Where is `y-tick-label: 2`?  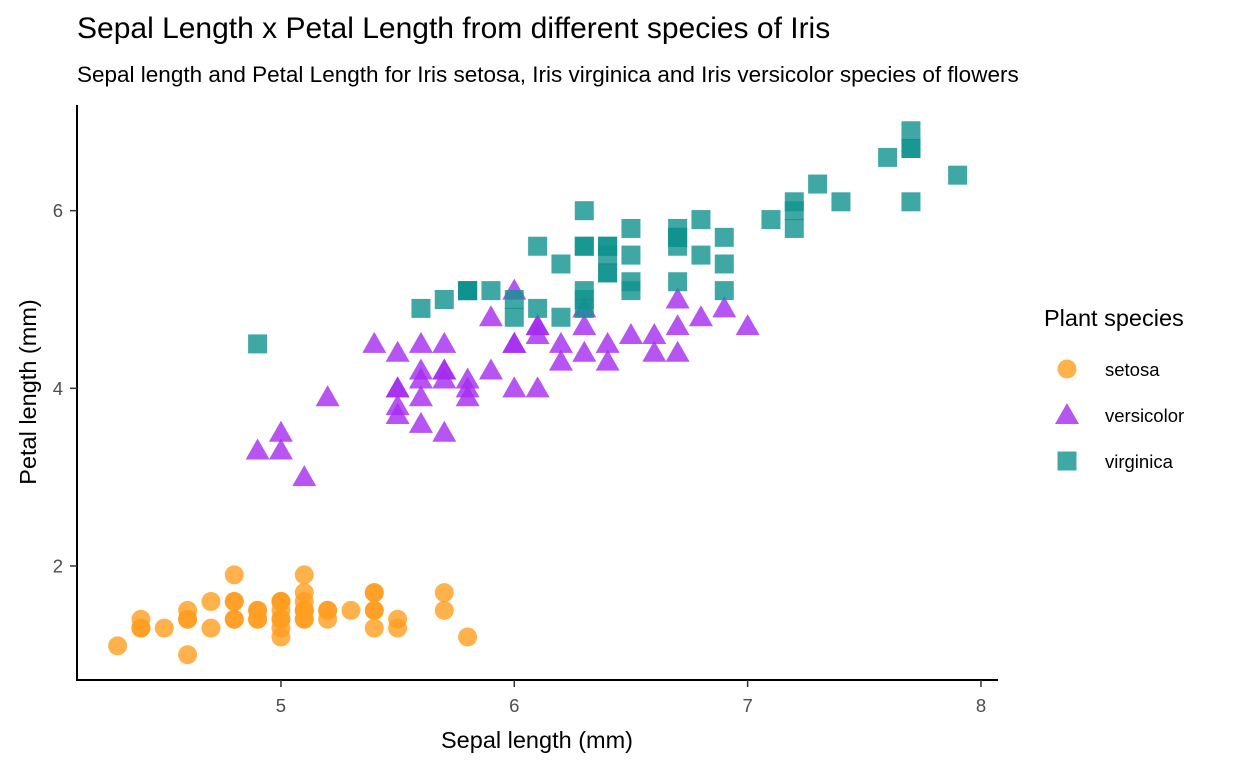 y-tick-label: 2 is located at coordinates (58, 565).